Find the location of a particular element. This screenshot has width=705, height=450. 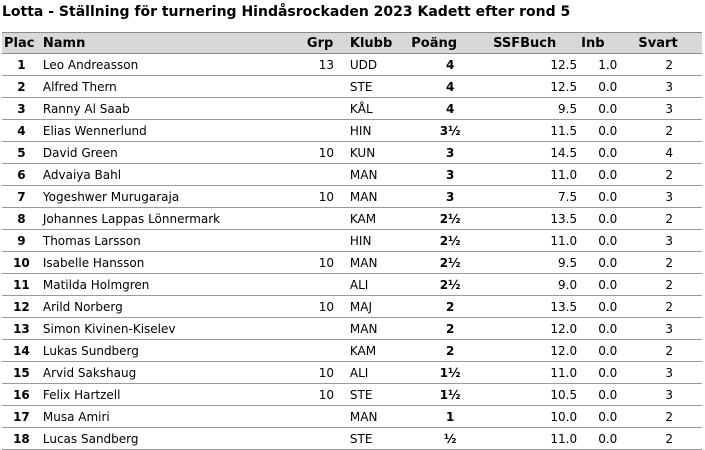

cell-plac: 4 is located at coordinates (21, 130).